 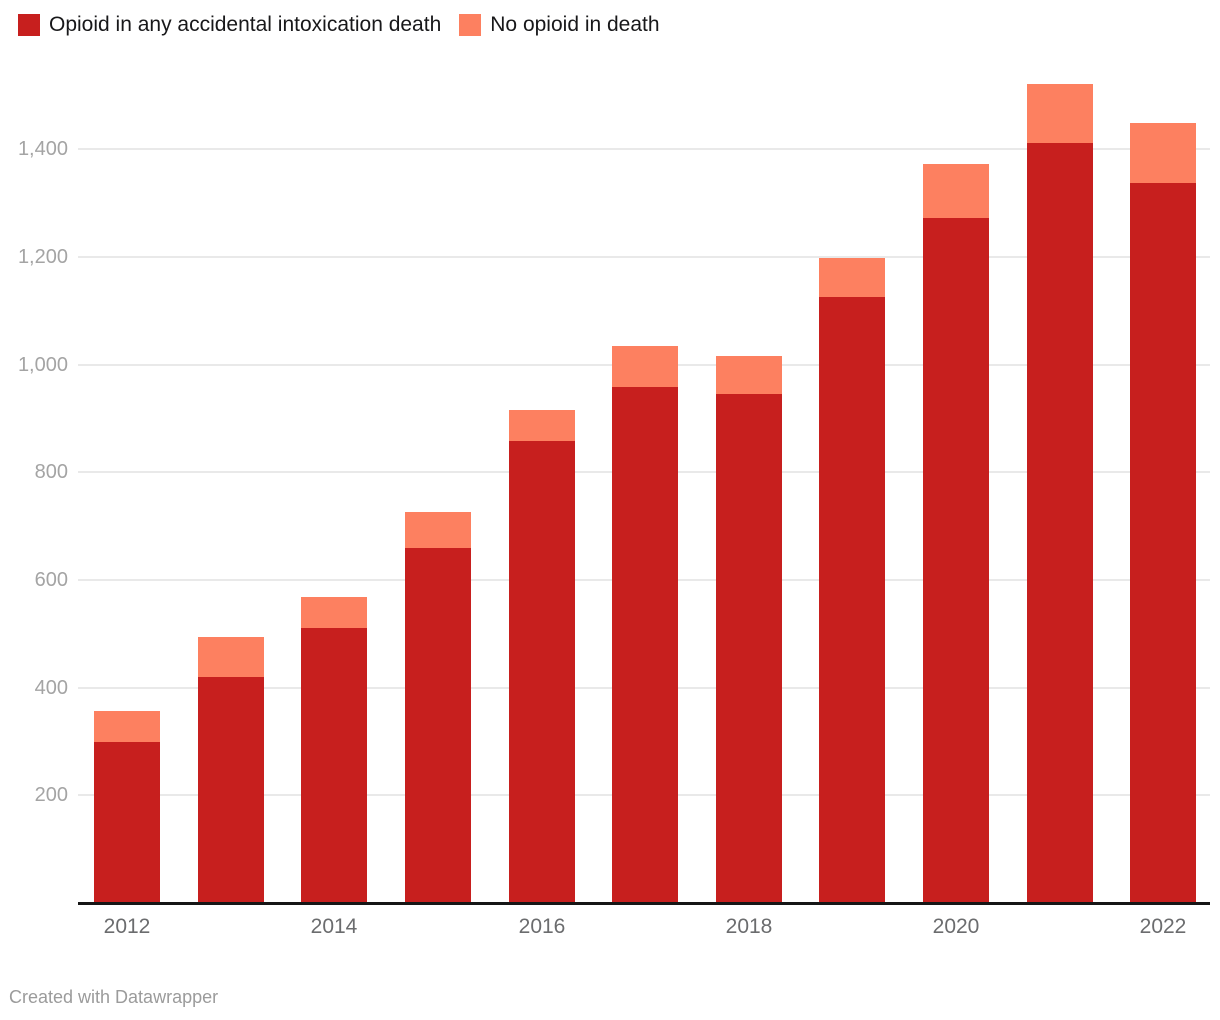 I want to click on x-tick-label-2016: 2016, so click(x=542, y=926).